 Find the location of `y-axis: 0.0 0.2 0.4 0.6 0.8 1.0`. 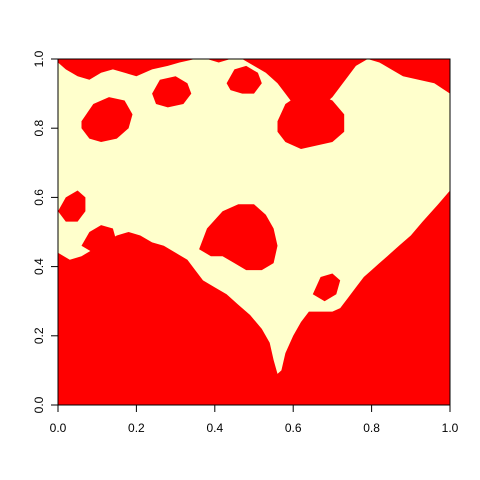

y-axis: 0.0 0.2 0.4 0.6 0.8 1.0 is located at coordinates (45, 231).